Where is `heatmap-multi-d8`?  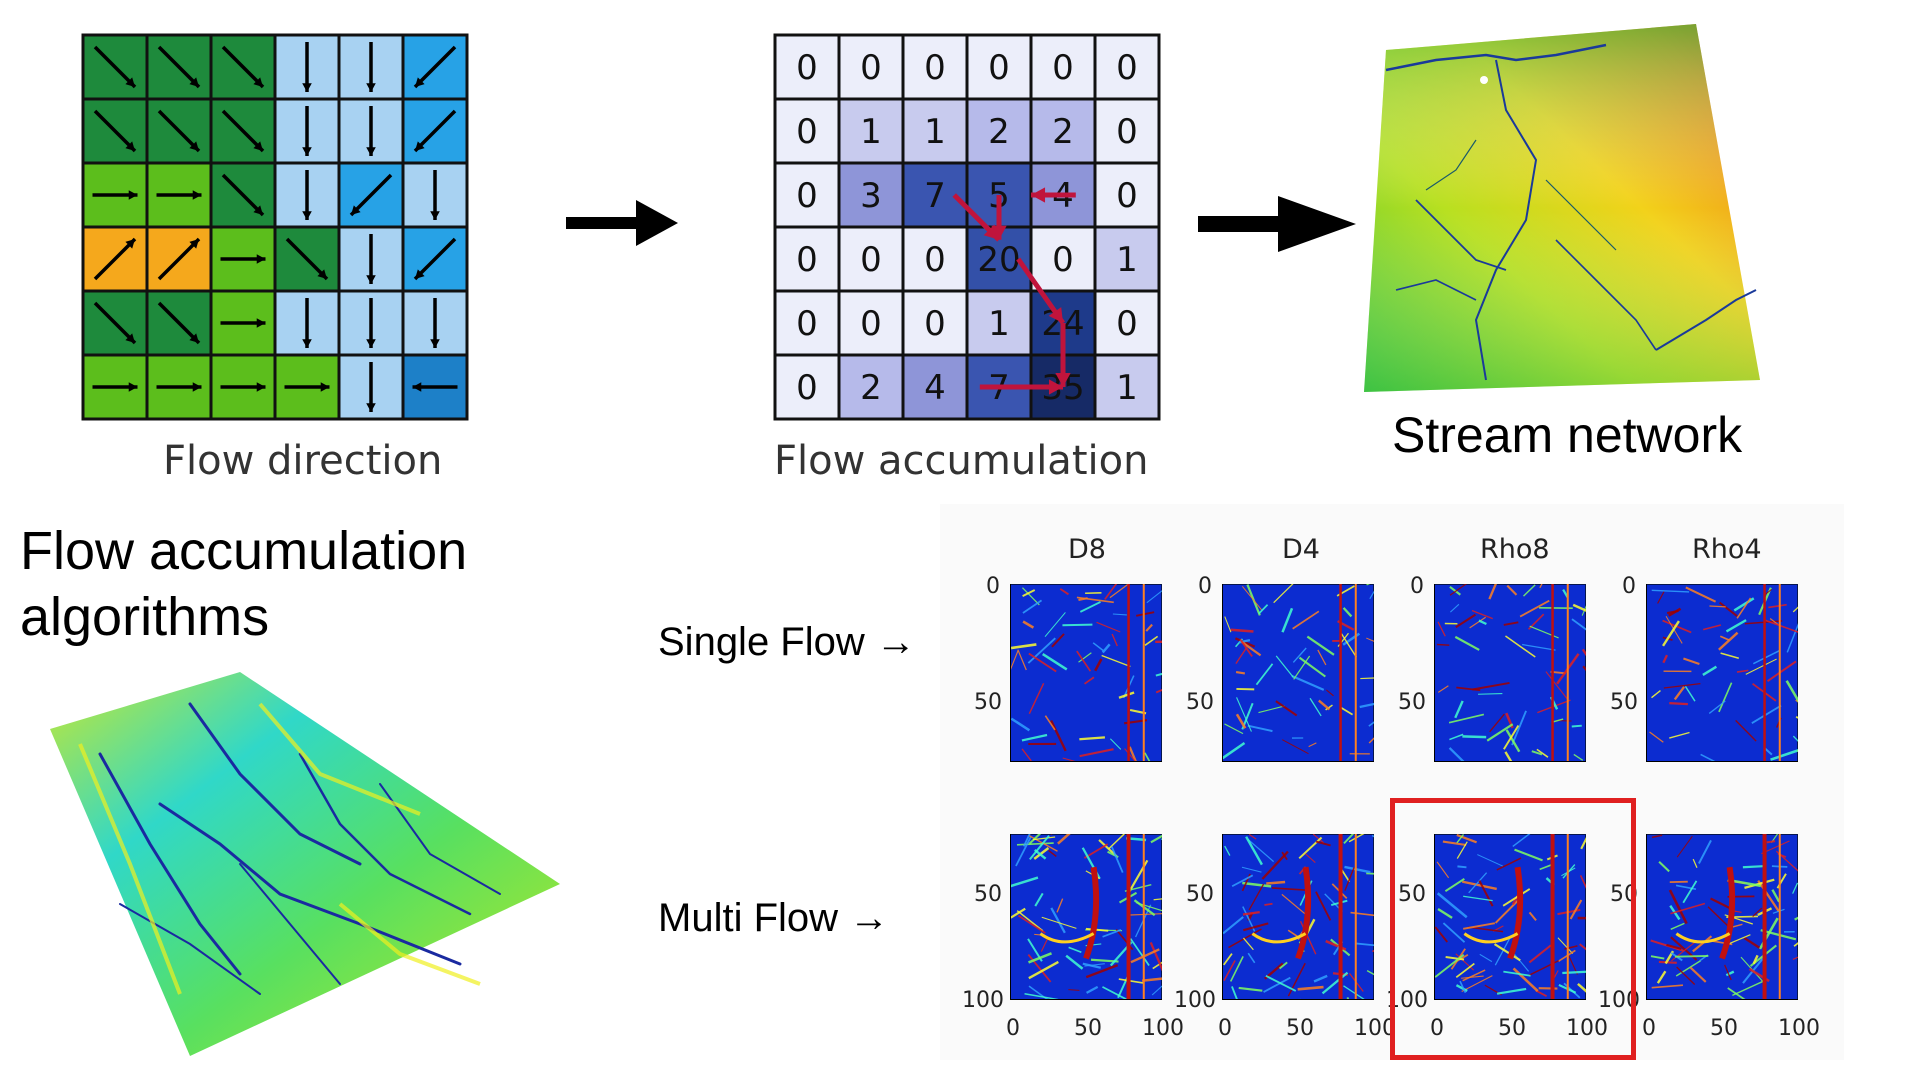 heatmap-multi-d8 is located at coordinates (1086, 917).